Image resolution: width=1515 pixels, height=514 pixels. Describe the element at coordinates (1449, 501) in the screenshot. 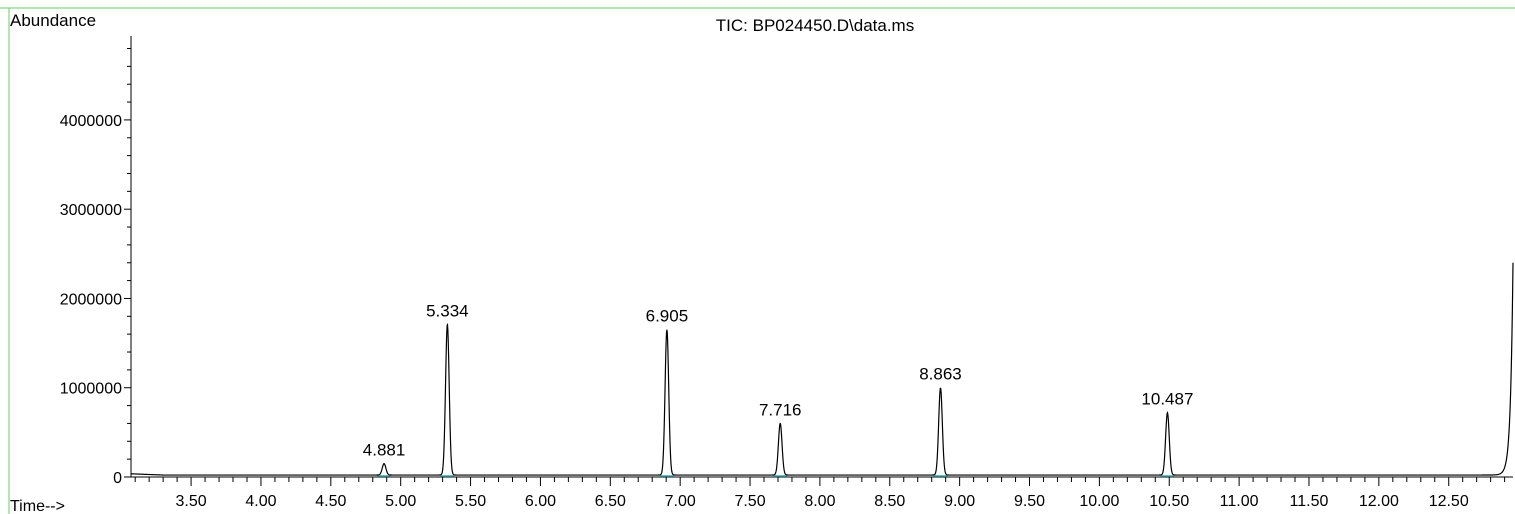

I see `x-tick-label: 12.50` at that location.